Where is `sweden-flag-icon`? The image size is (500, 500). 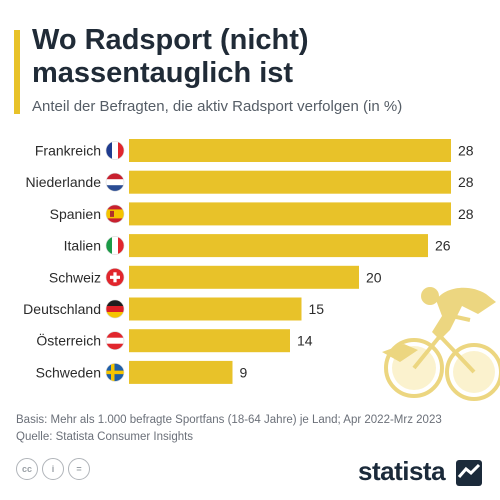
sweden-flag-icon is located at coordinates (115, 372).